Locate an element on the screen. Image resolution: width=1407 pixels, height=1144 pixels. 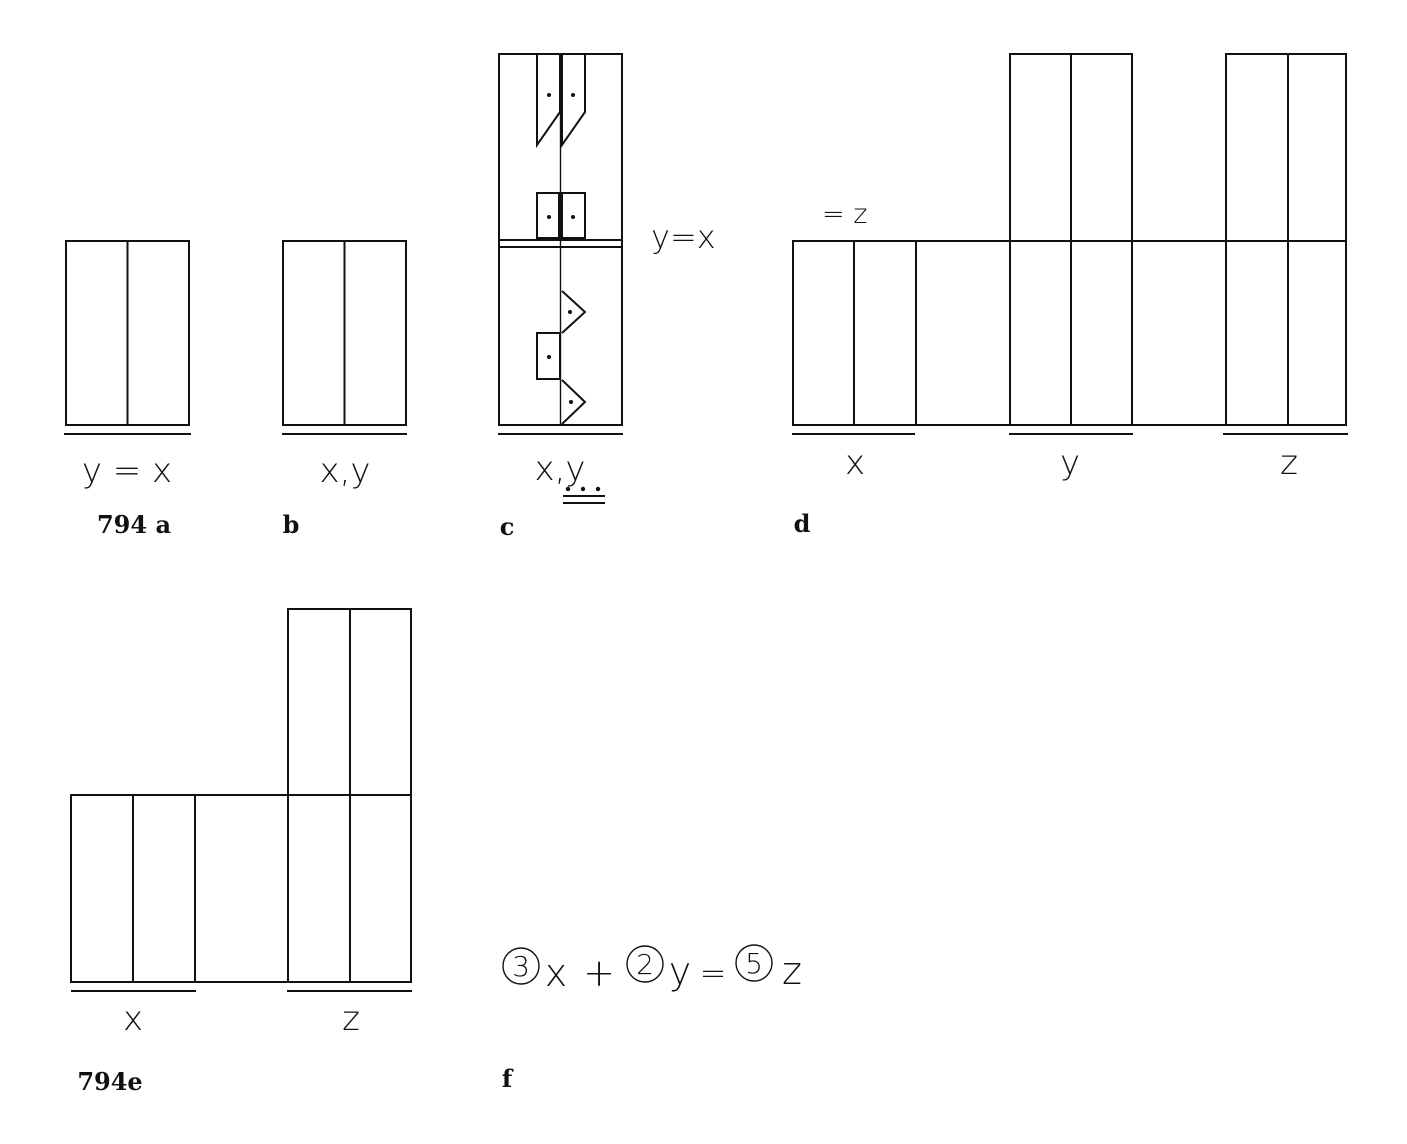
label-d-y: y is located at coordinates (1070, 463).